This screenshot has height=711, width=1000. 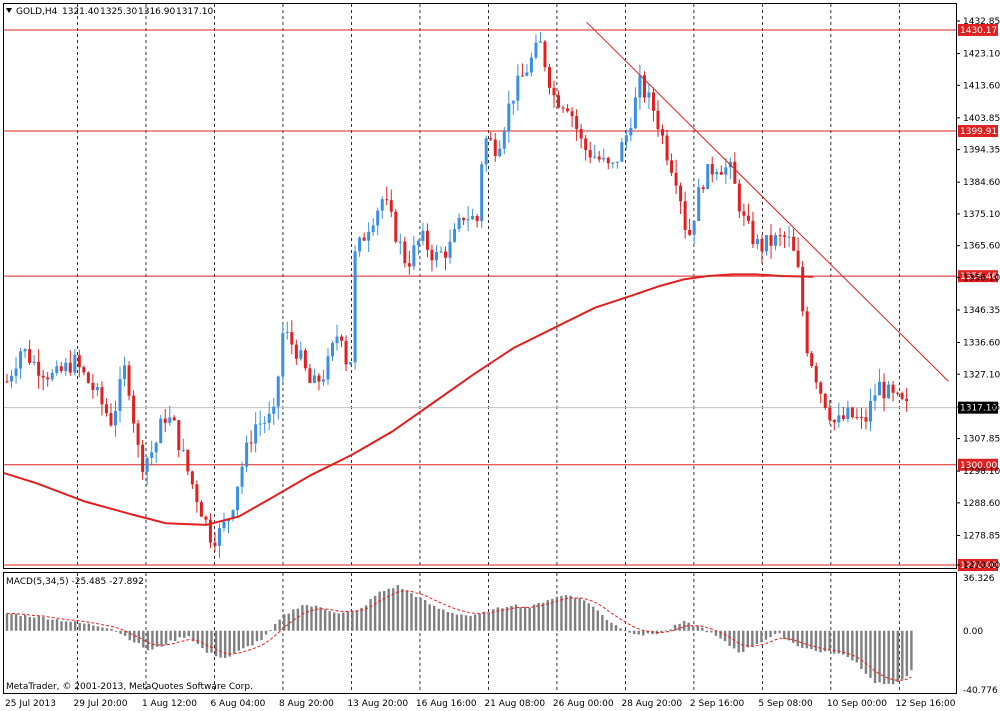 I want to click on triangle-down-icon, so click(x=9, y=10).